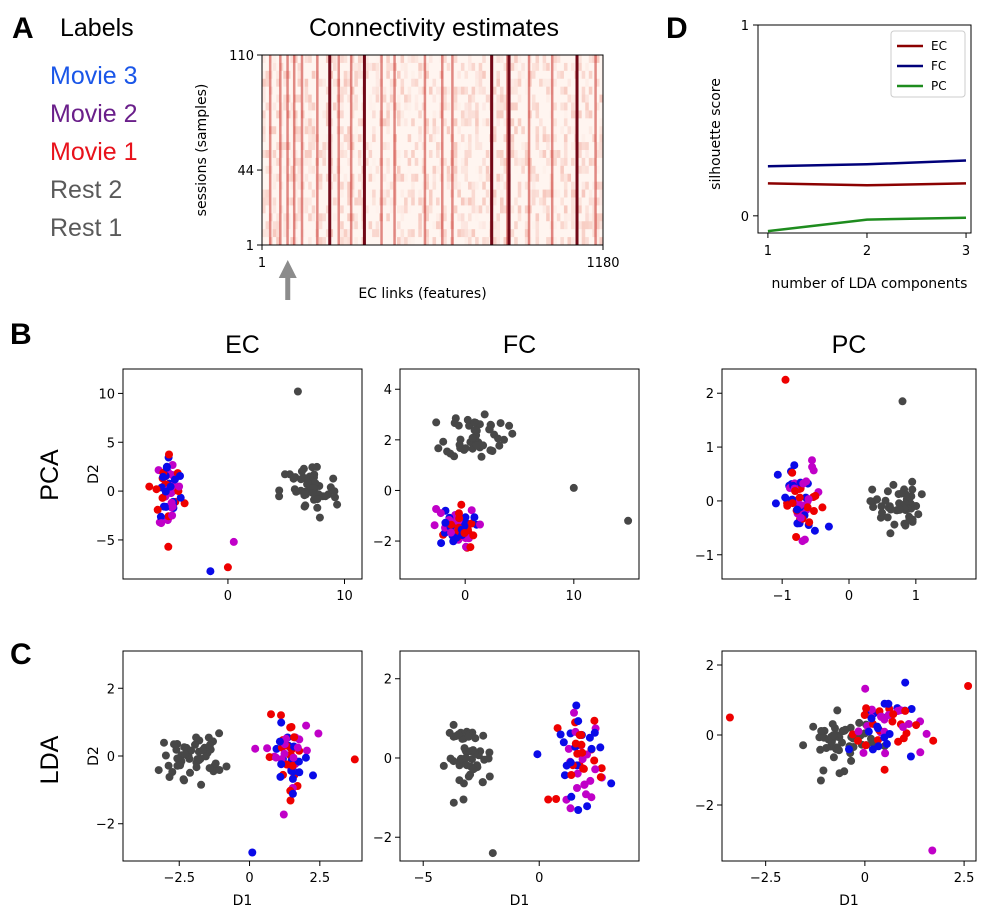 This screenshot has height=921, width=999. Describe the element at coordinates (865, 878) in the screenshot. I see `scatter-xtick-label: 0` at that location.